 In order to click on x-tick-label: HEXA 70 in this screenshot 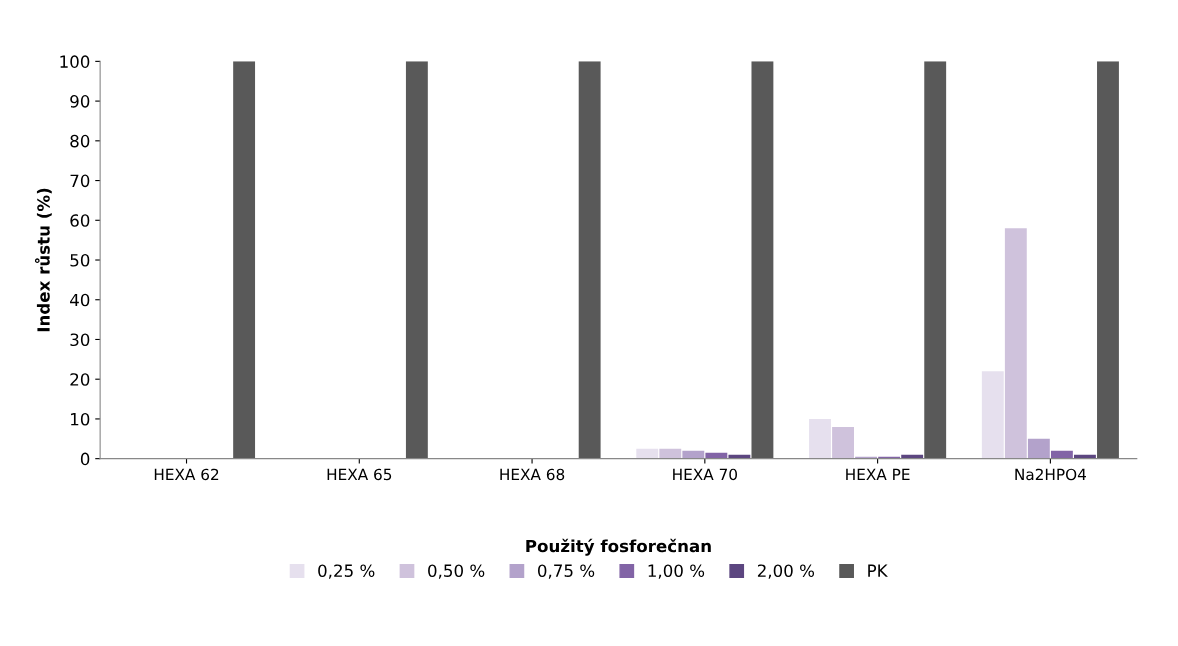, I will do `click(705, 474)`.